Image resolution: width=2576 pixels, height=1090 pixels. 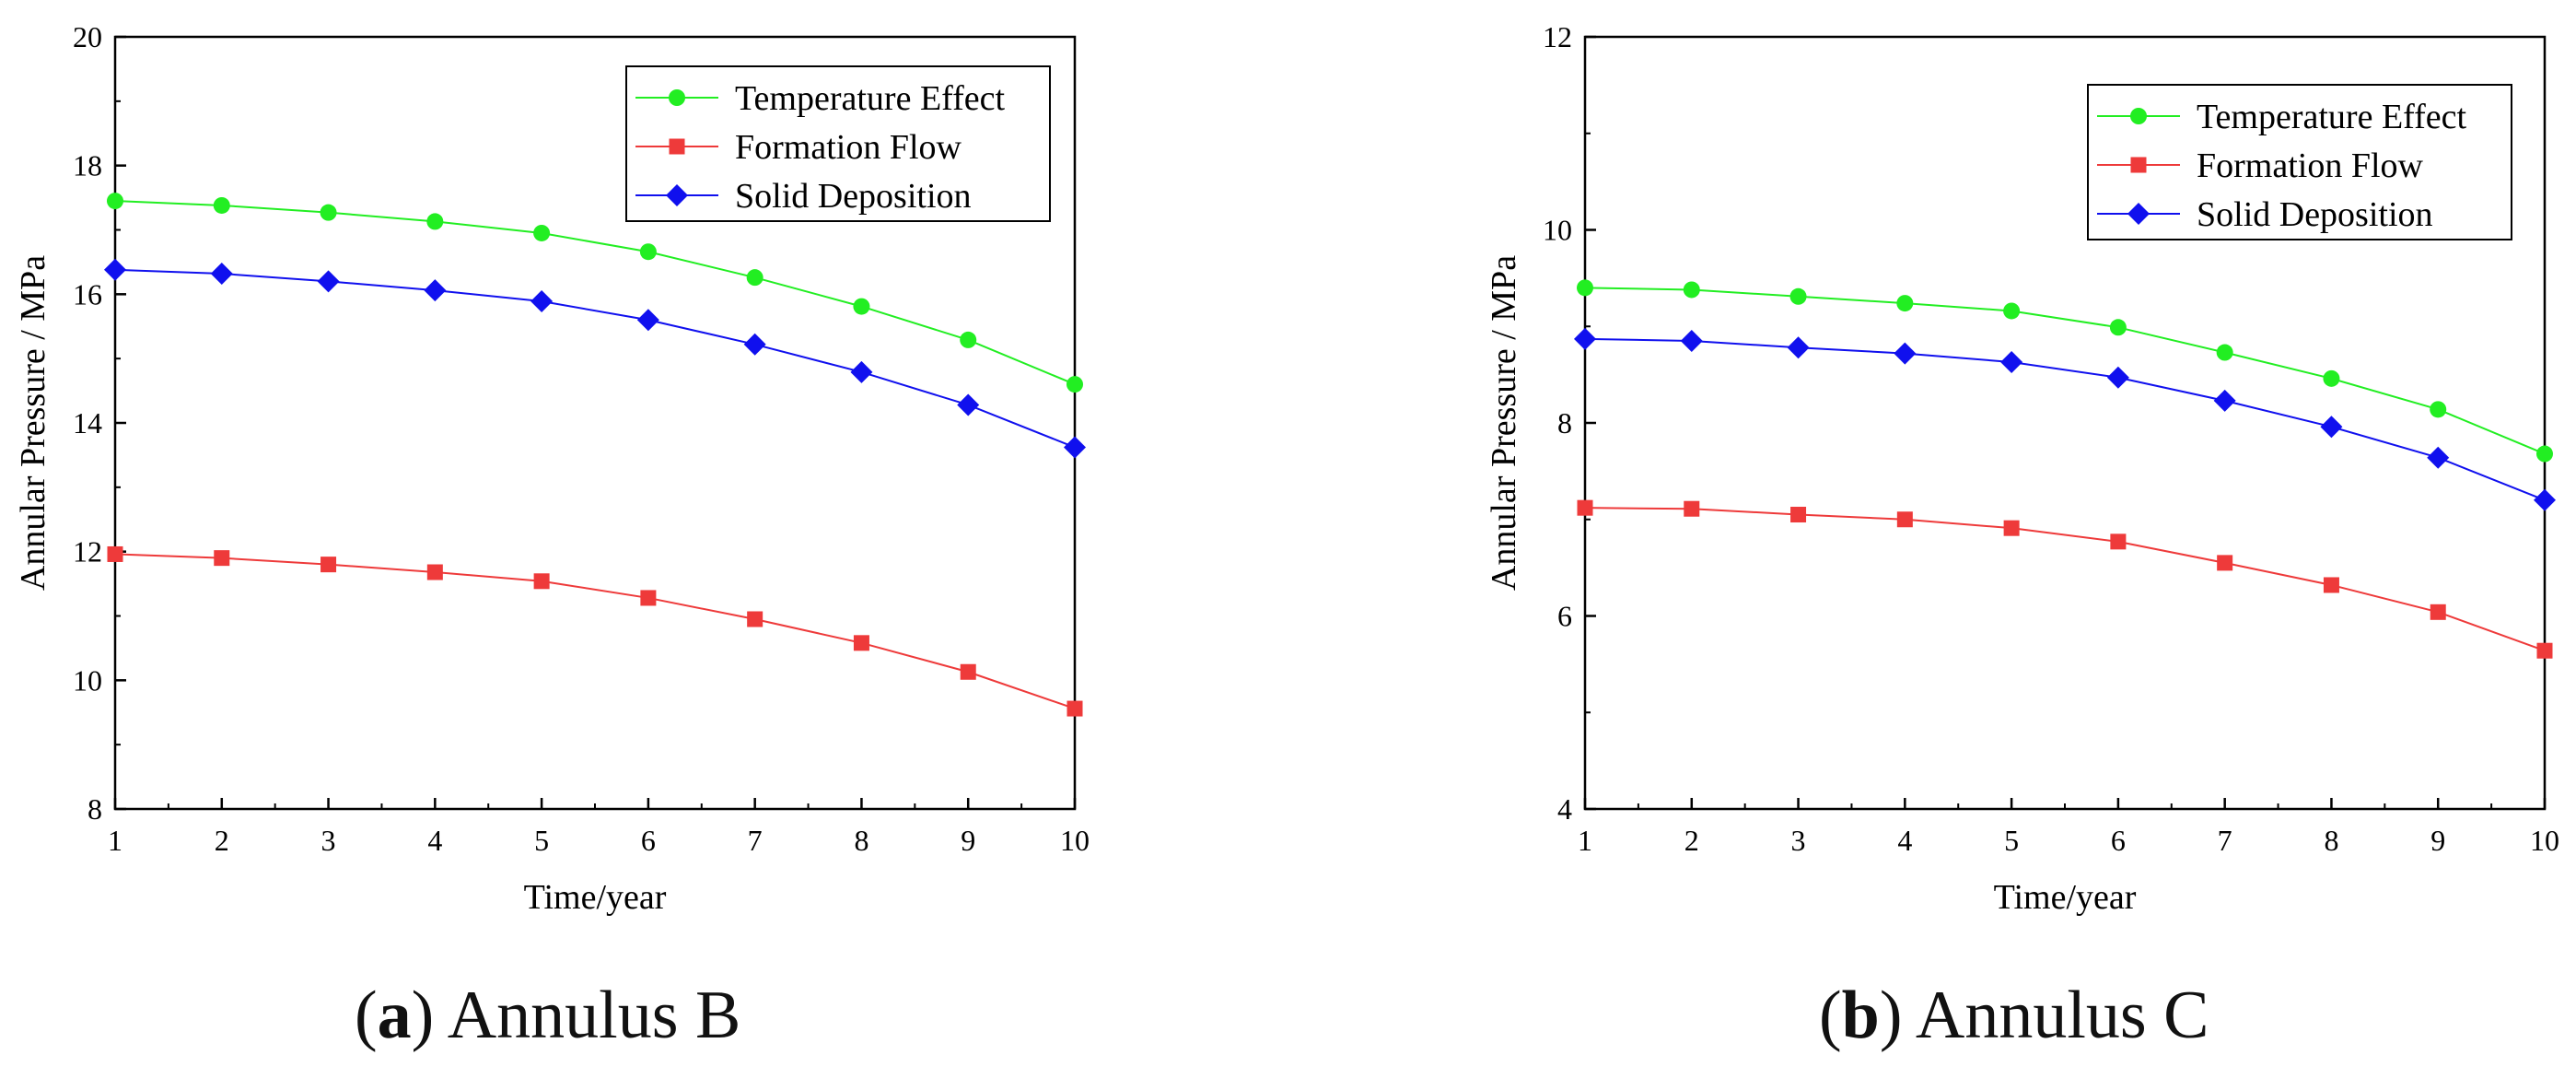 What do you see at coordinates (2225, 840) in the screenshot?
I see `x-tick-label: 7` at bounding box center [2225, 840].